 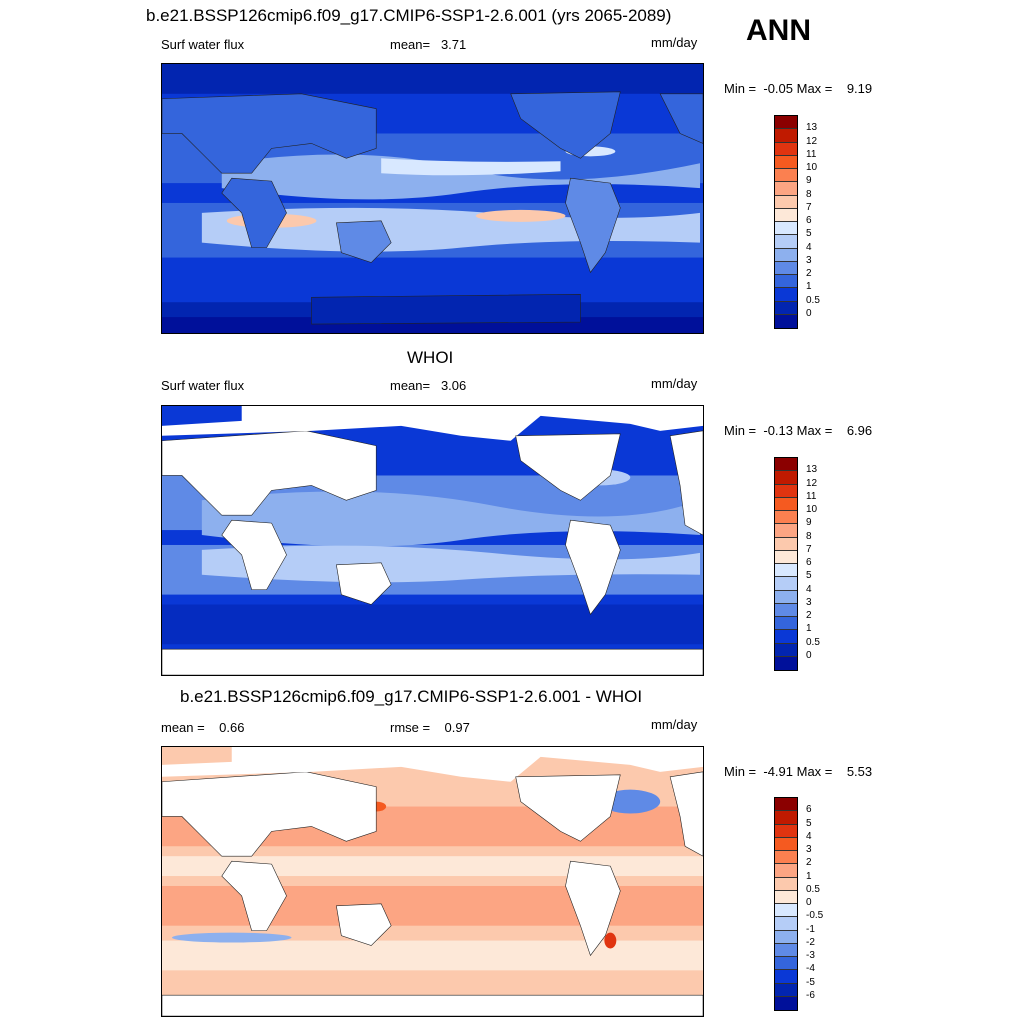 I want to click on colorbar-tick-label: 13, so click(x=812, y=470).